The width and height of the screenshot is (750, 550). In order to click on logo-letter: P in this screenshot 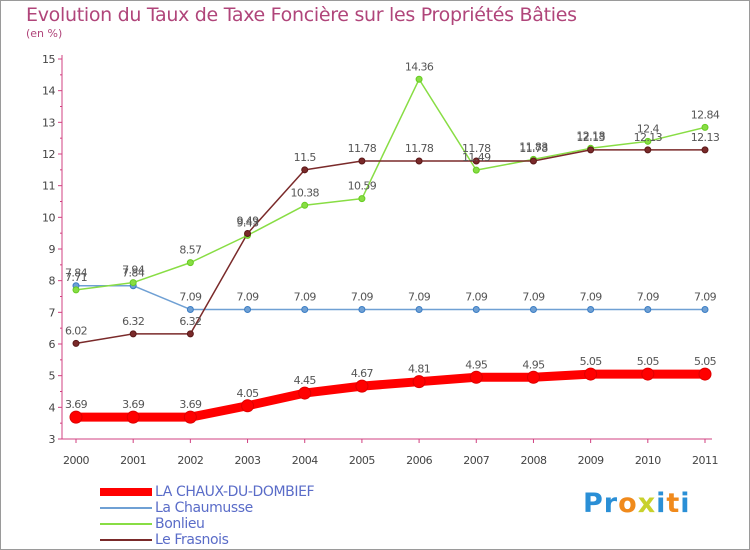, I will do `click(593, 503)`.